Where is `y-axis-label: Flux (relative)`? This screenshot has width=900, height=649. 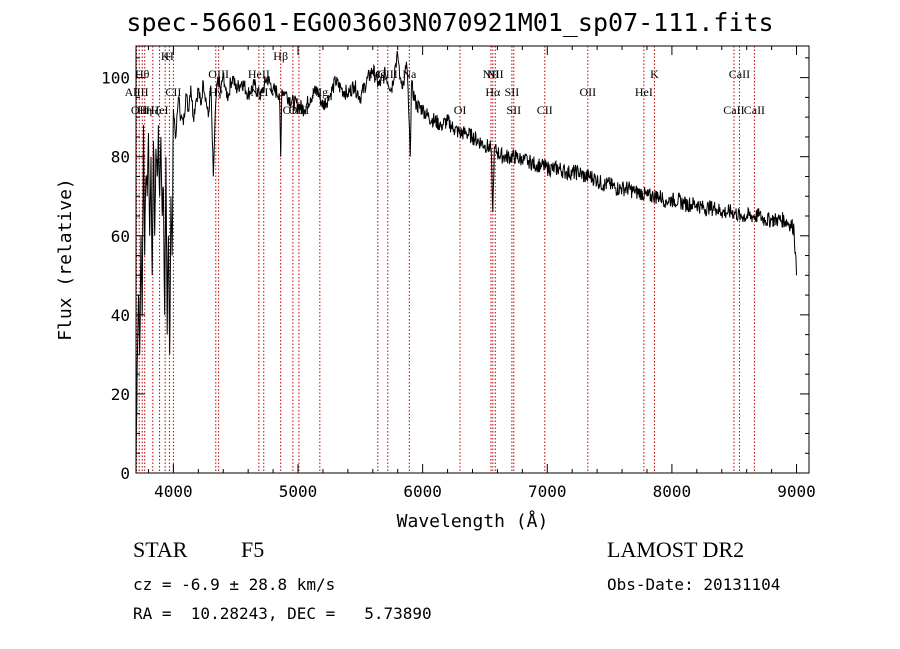
y-axis-label: Flux (relative) is located at coordinates (65, 259).